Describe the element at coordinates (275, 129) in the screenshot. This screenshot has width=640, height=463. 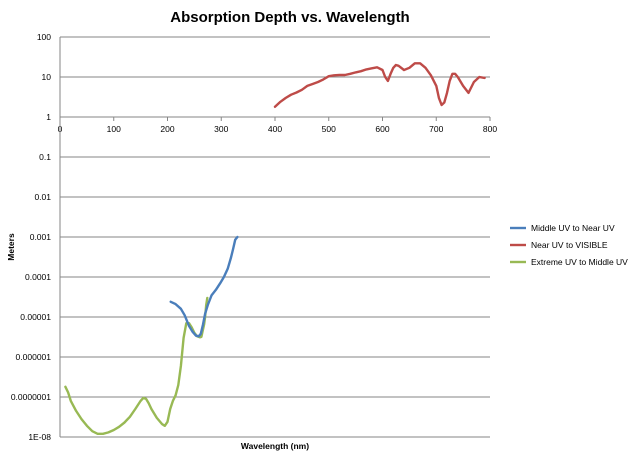
I see `x-tick-label: 400` at that location.